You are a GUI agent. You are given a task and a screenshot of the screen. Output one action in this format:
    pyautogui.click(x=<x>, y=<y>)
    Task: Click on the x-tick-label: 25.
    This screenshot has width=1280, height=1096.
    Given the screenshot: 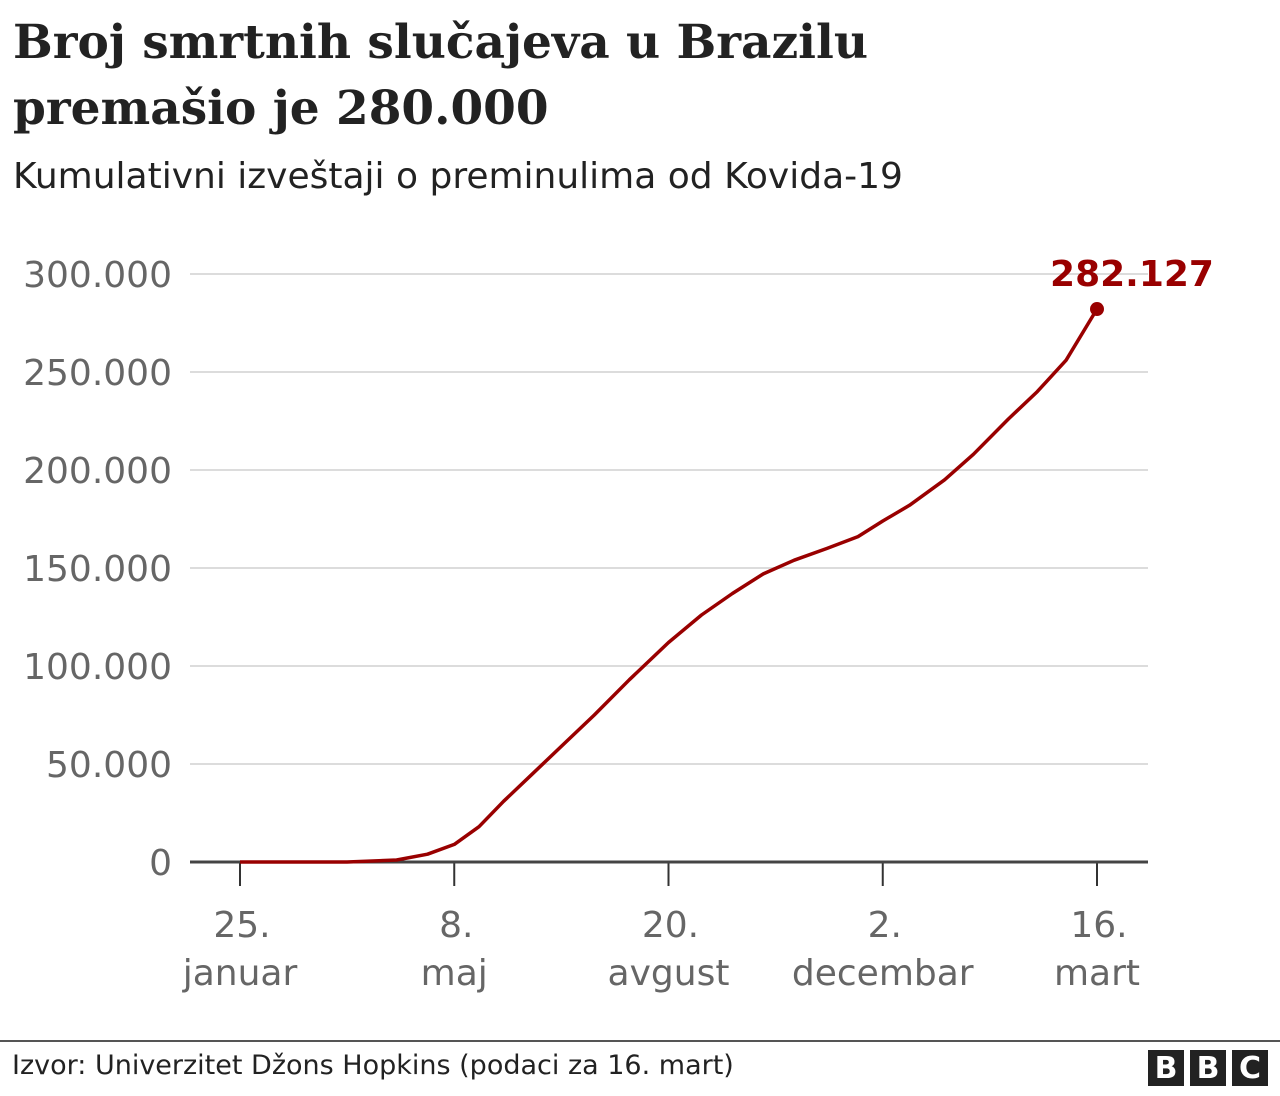 What is the action you would take?
    pyautogui.click(x=241, y=925)
    